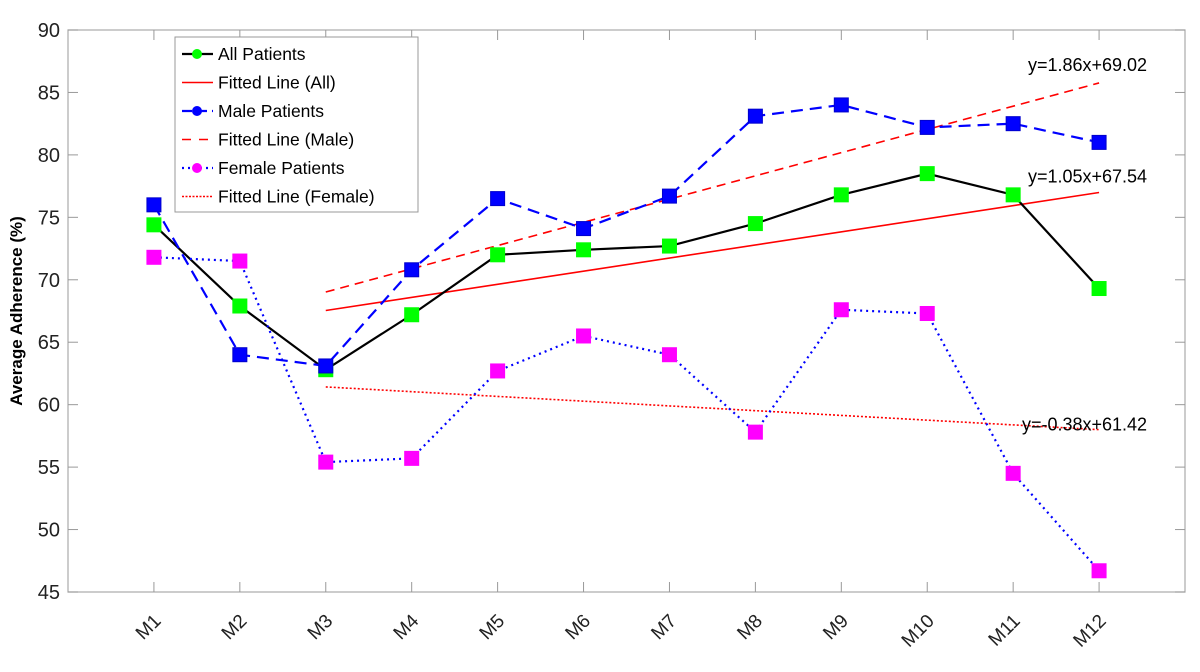 This screenshot has height=672, width=1200. I want to click on legend-label: Male Patients, so click(271, 111).